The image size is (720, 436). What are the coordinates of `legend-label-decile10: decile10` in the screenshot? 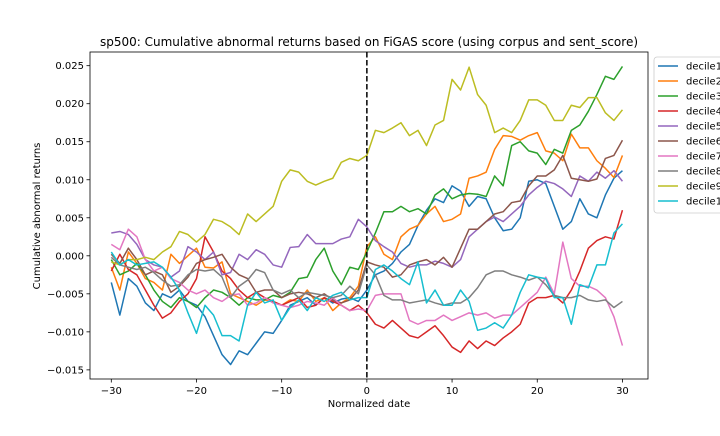 It's located at (703, 202).